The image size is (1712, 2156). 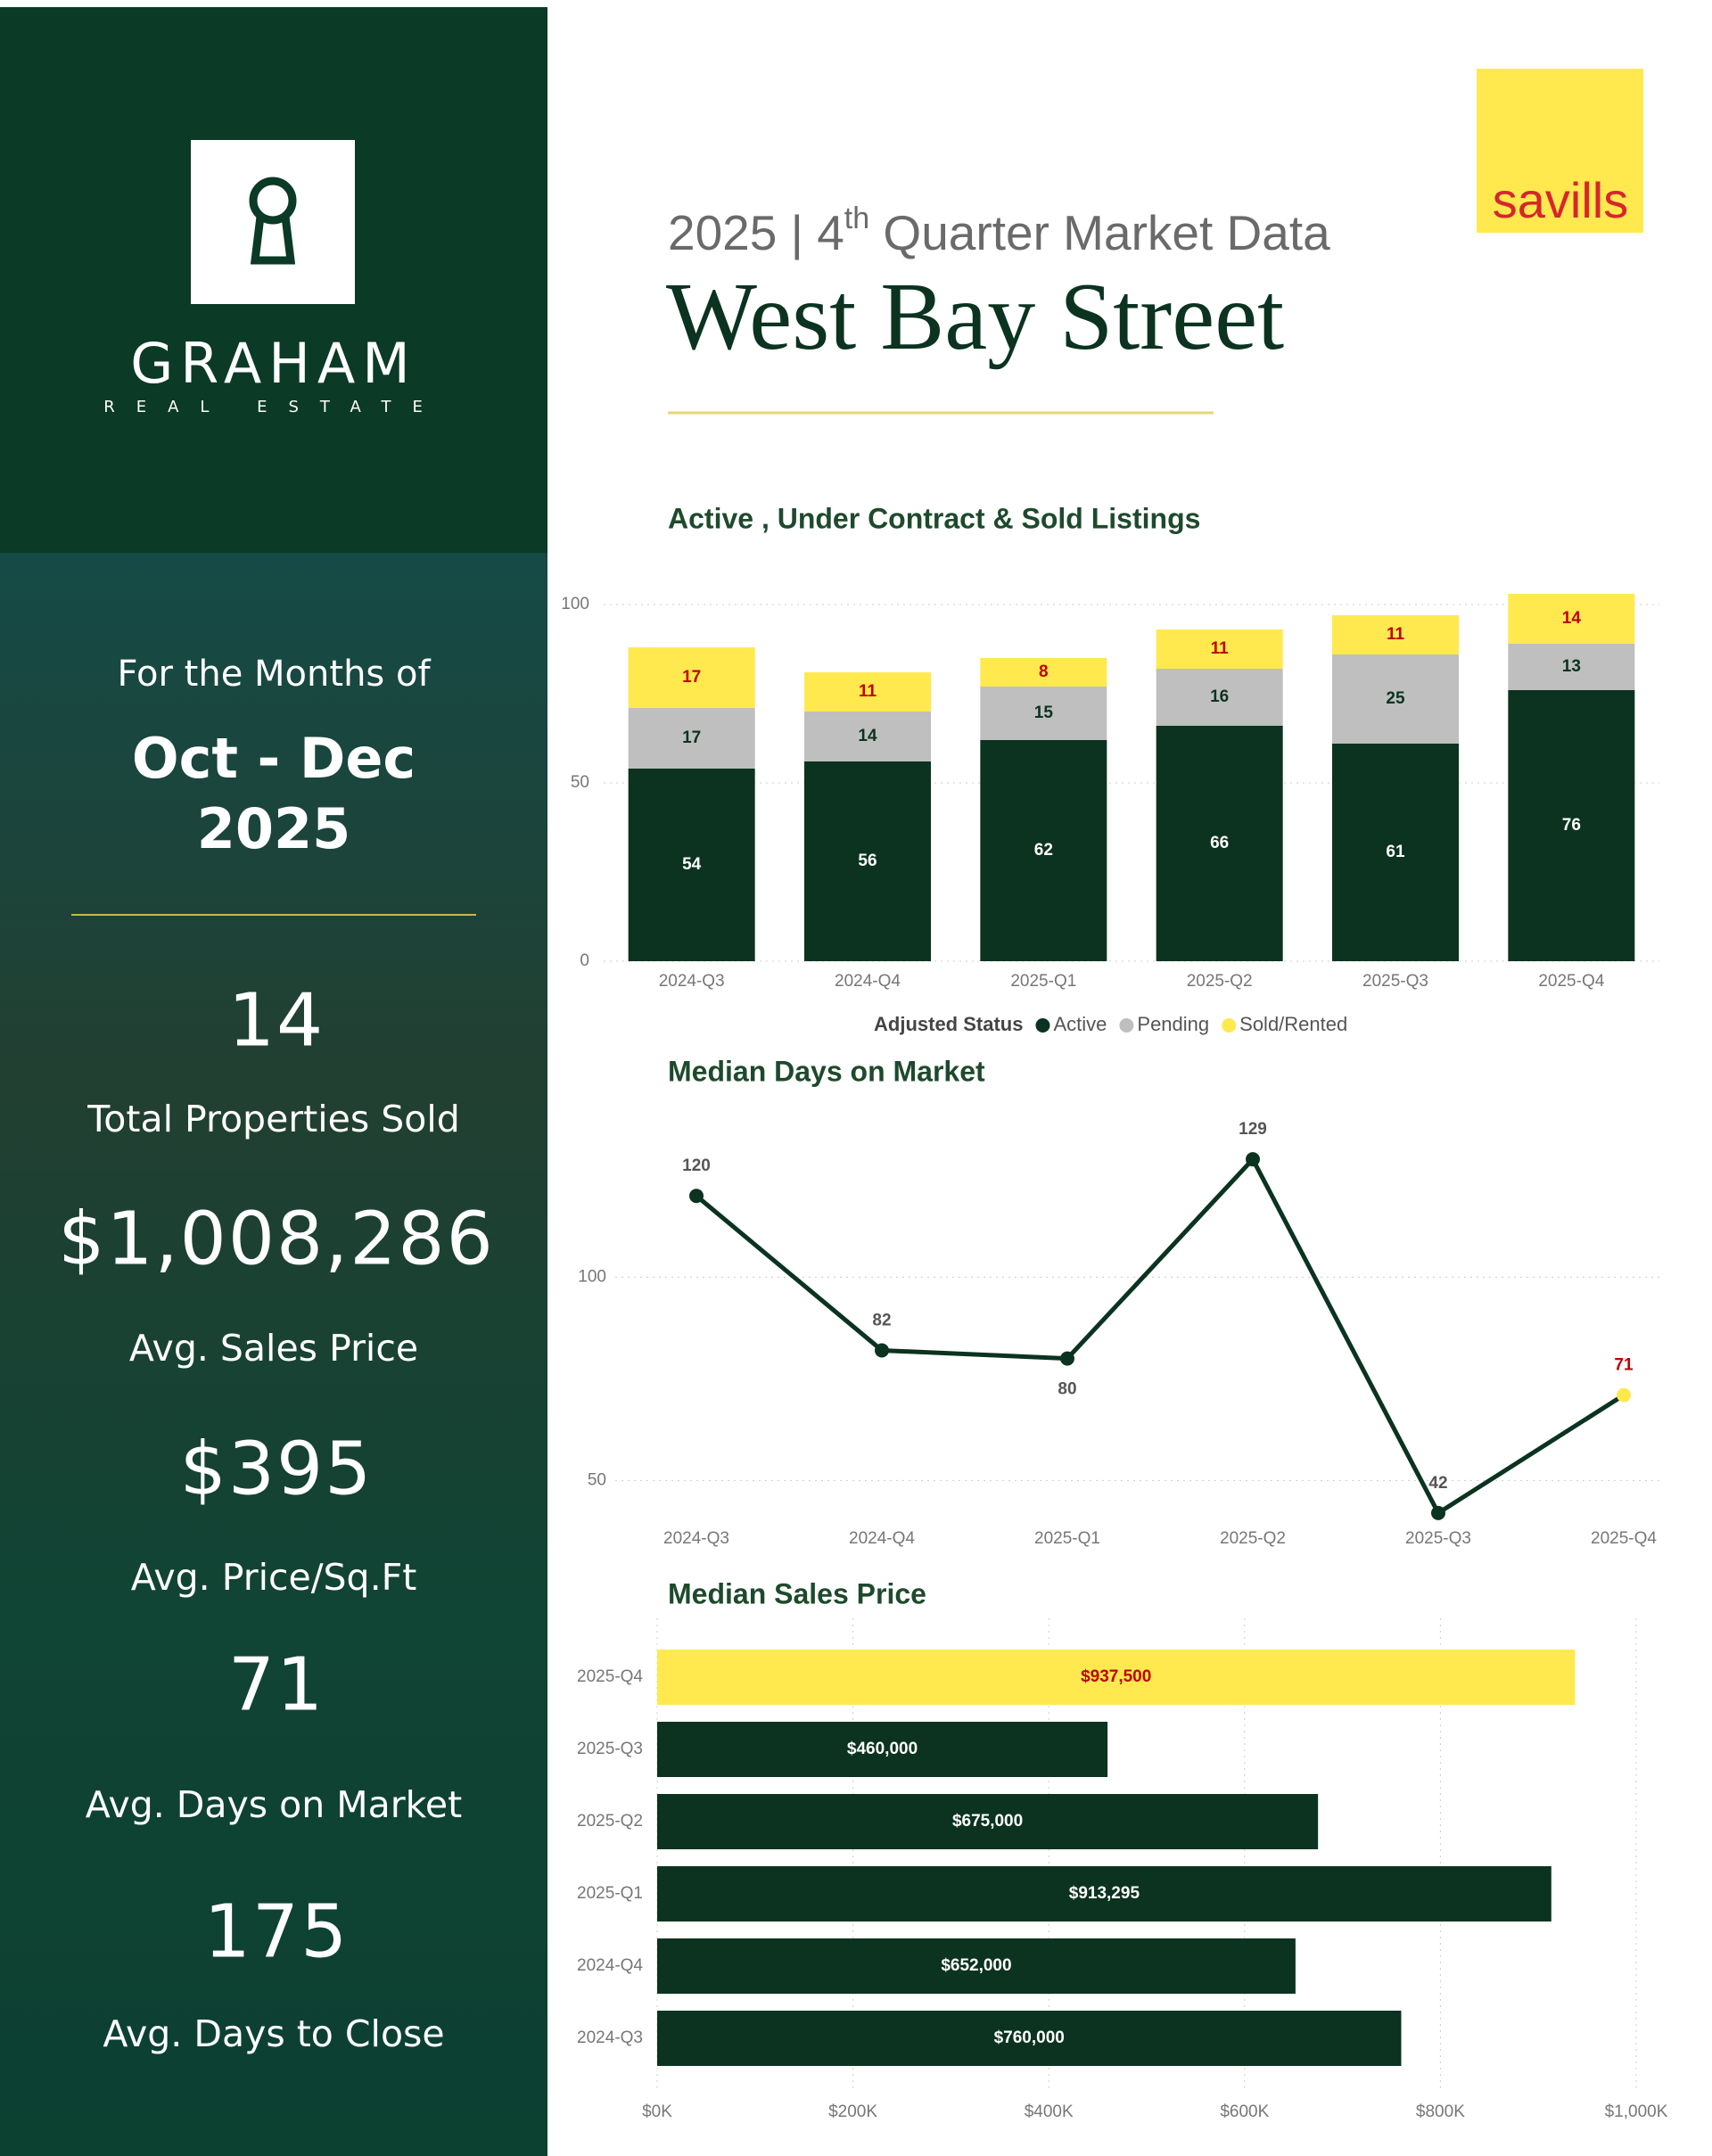 What do you see at coordinates (882, 1749) in the screenshot?
I see `data-label: $460,000` at bounding box center [882, 1749].